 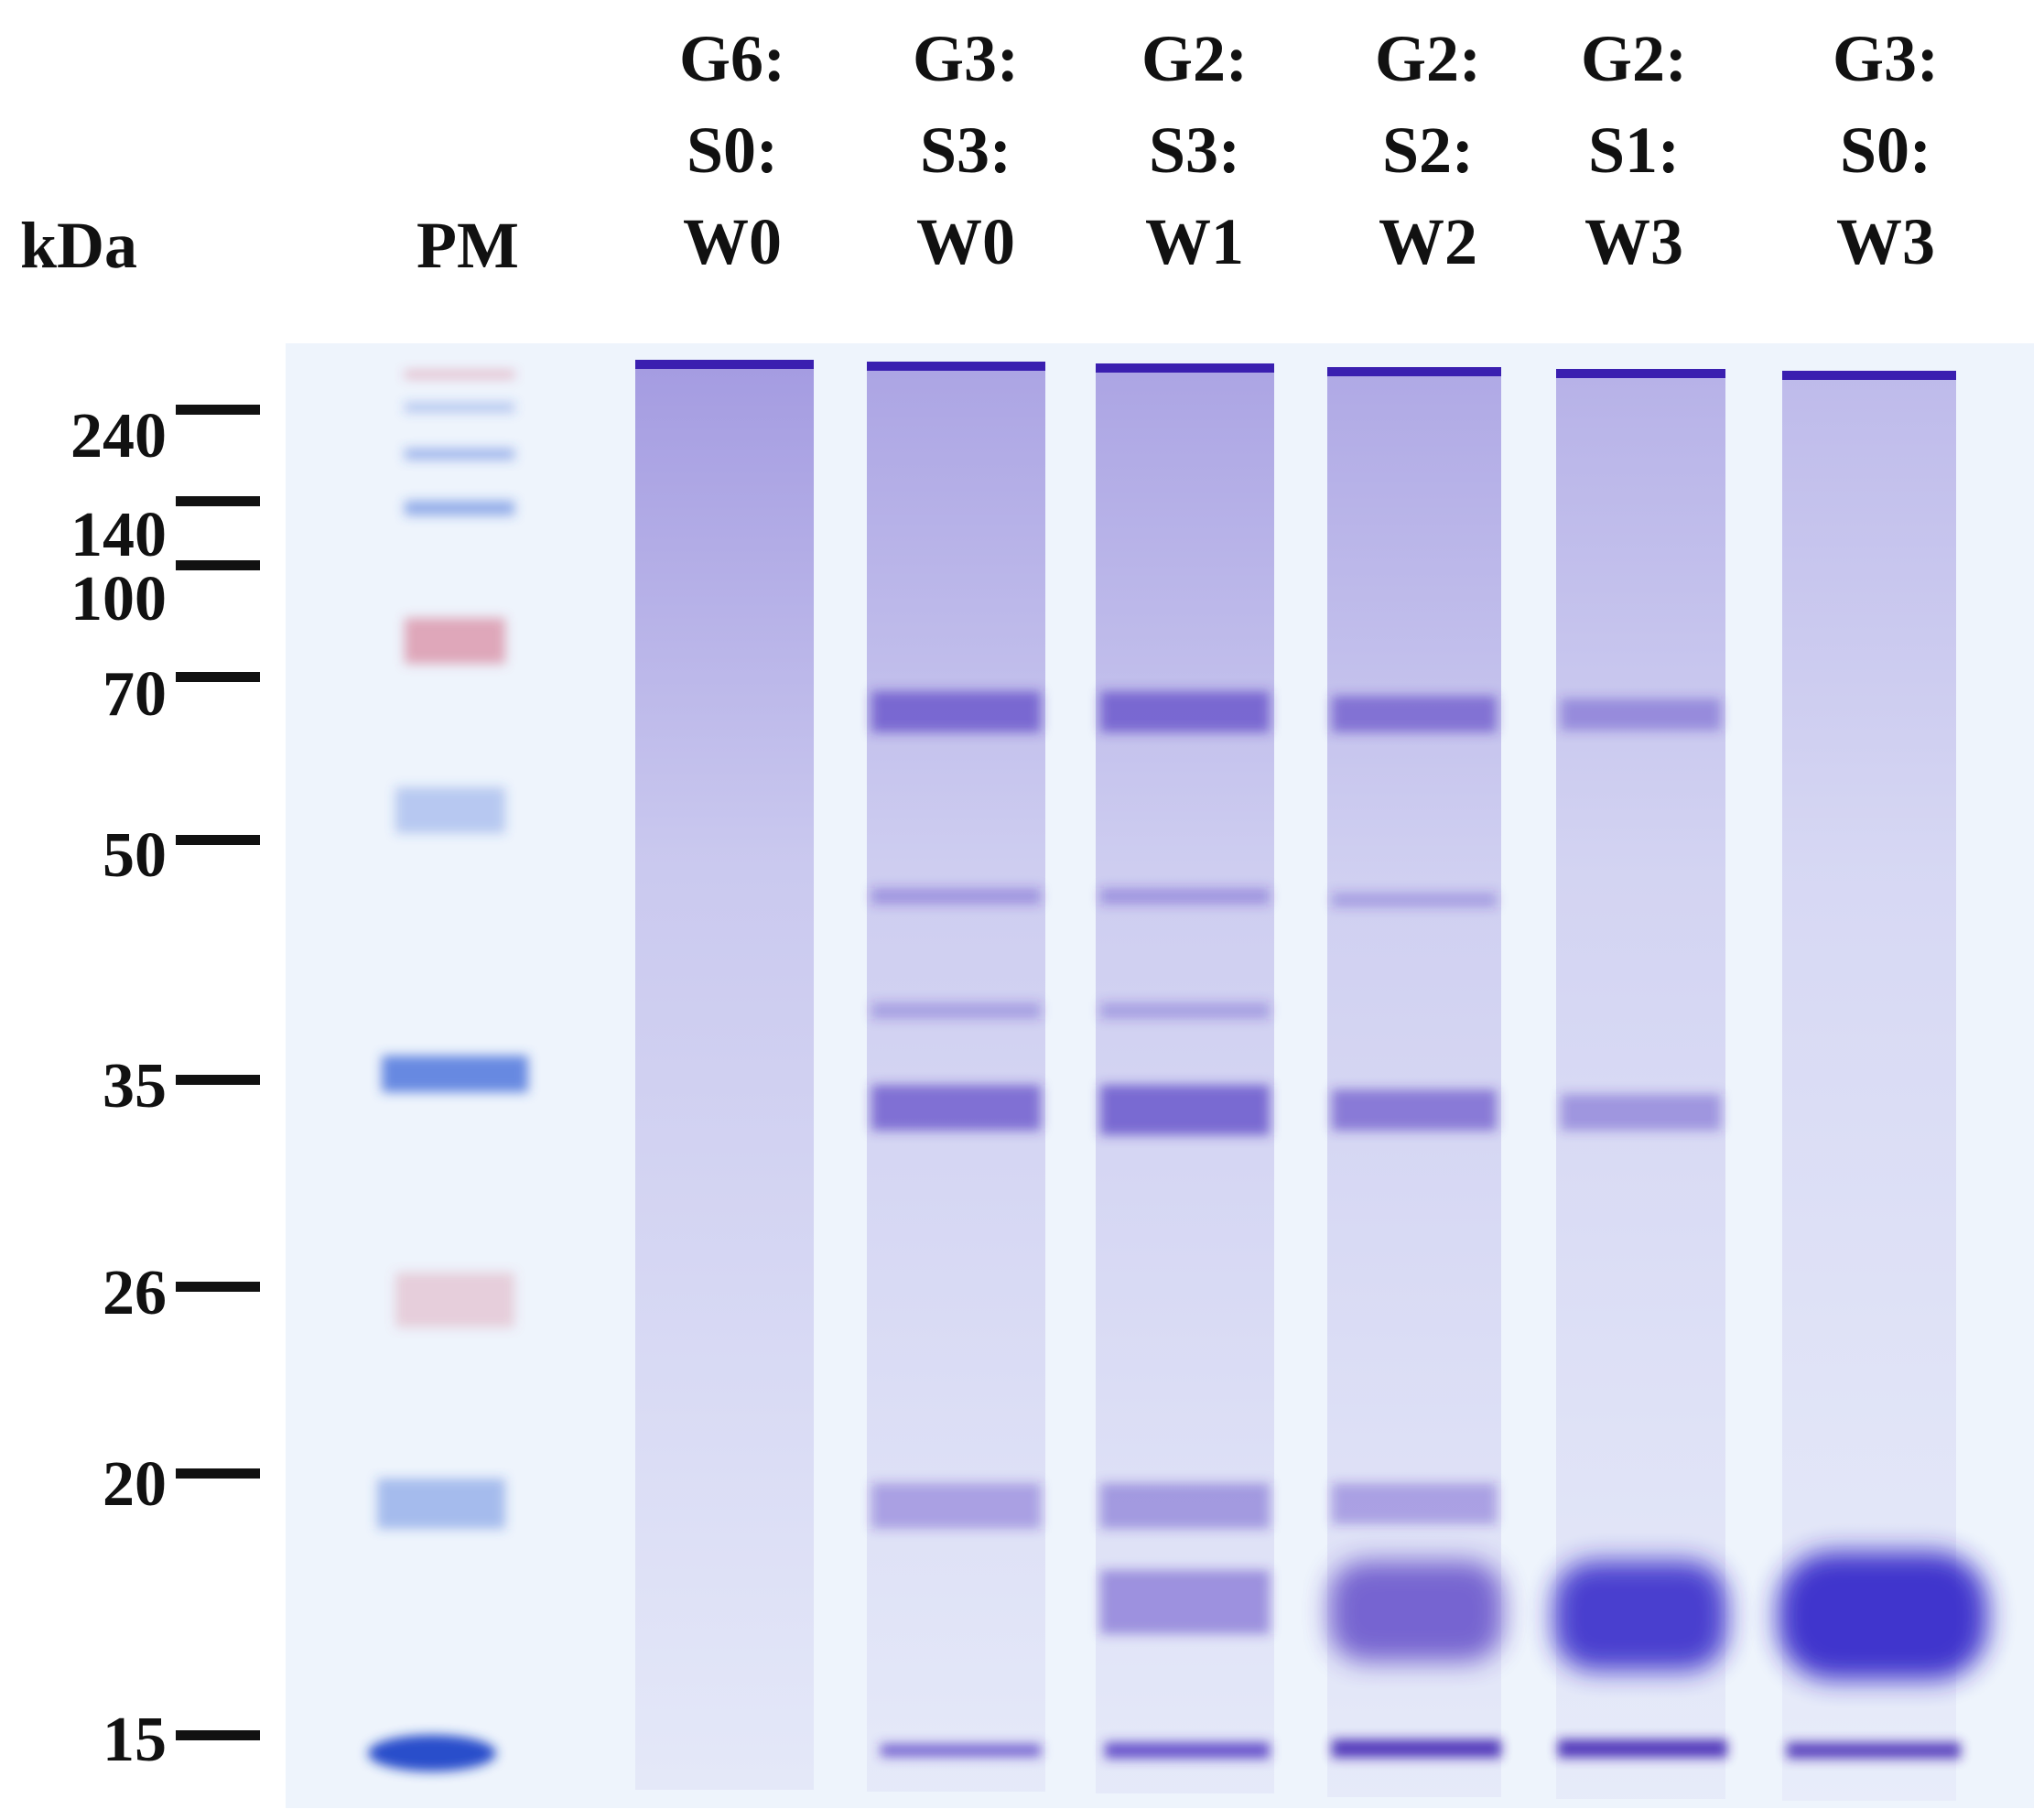 I want to click on mw-marker-20: 20, so click(x=132, y=1485).